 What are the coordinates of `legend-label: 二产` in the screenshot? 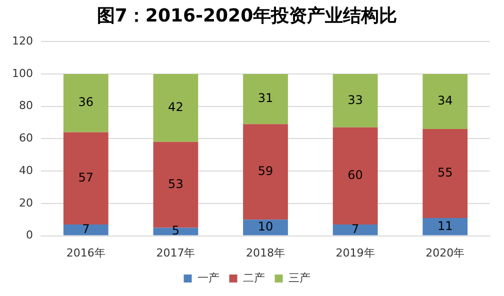 It's located at (253, 277).